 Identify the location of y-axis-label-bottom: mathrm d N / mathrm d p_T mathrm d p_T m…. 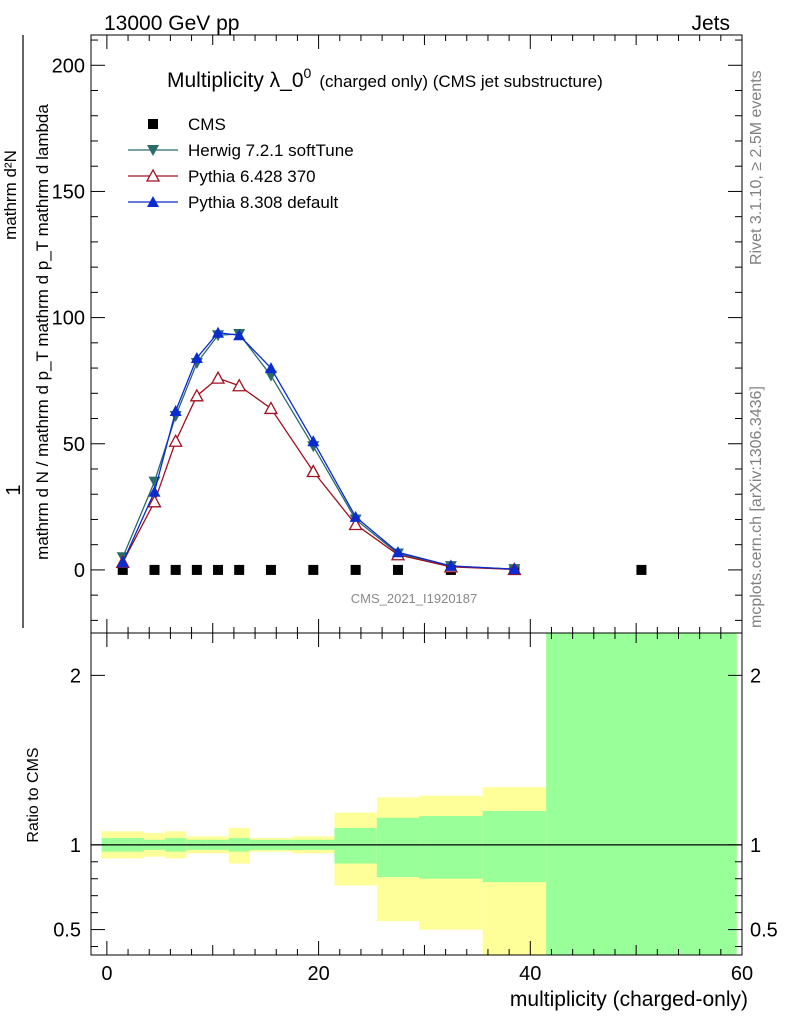
(42, 332).